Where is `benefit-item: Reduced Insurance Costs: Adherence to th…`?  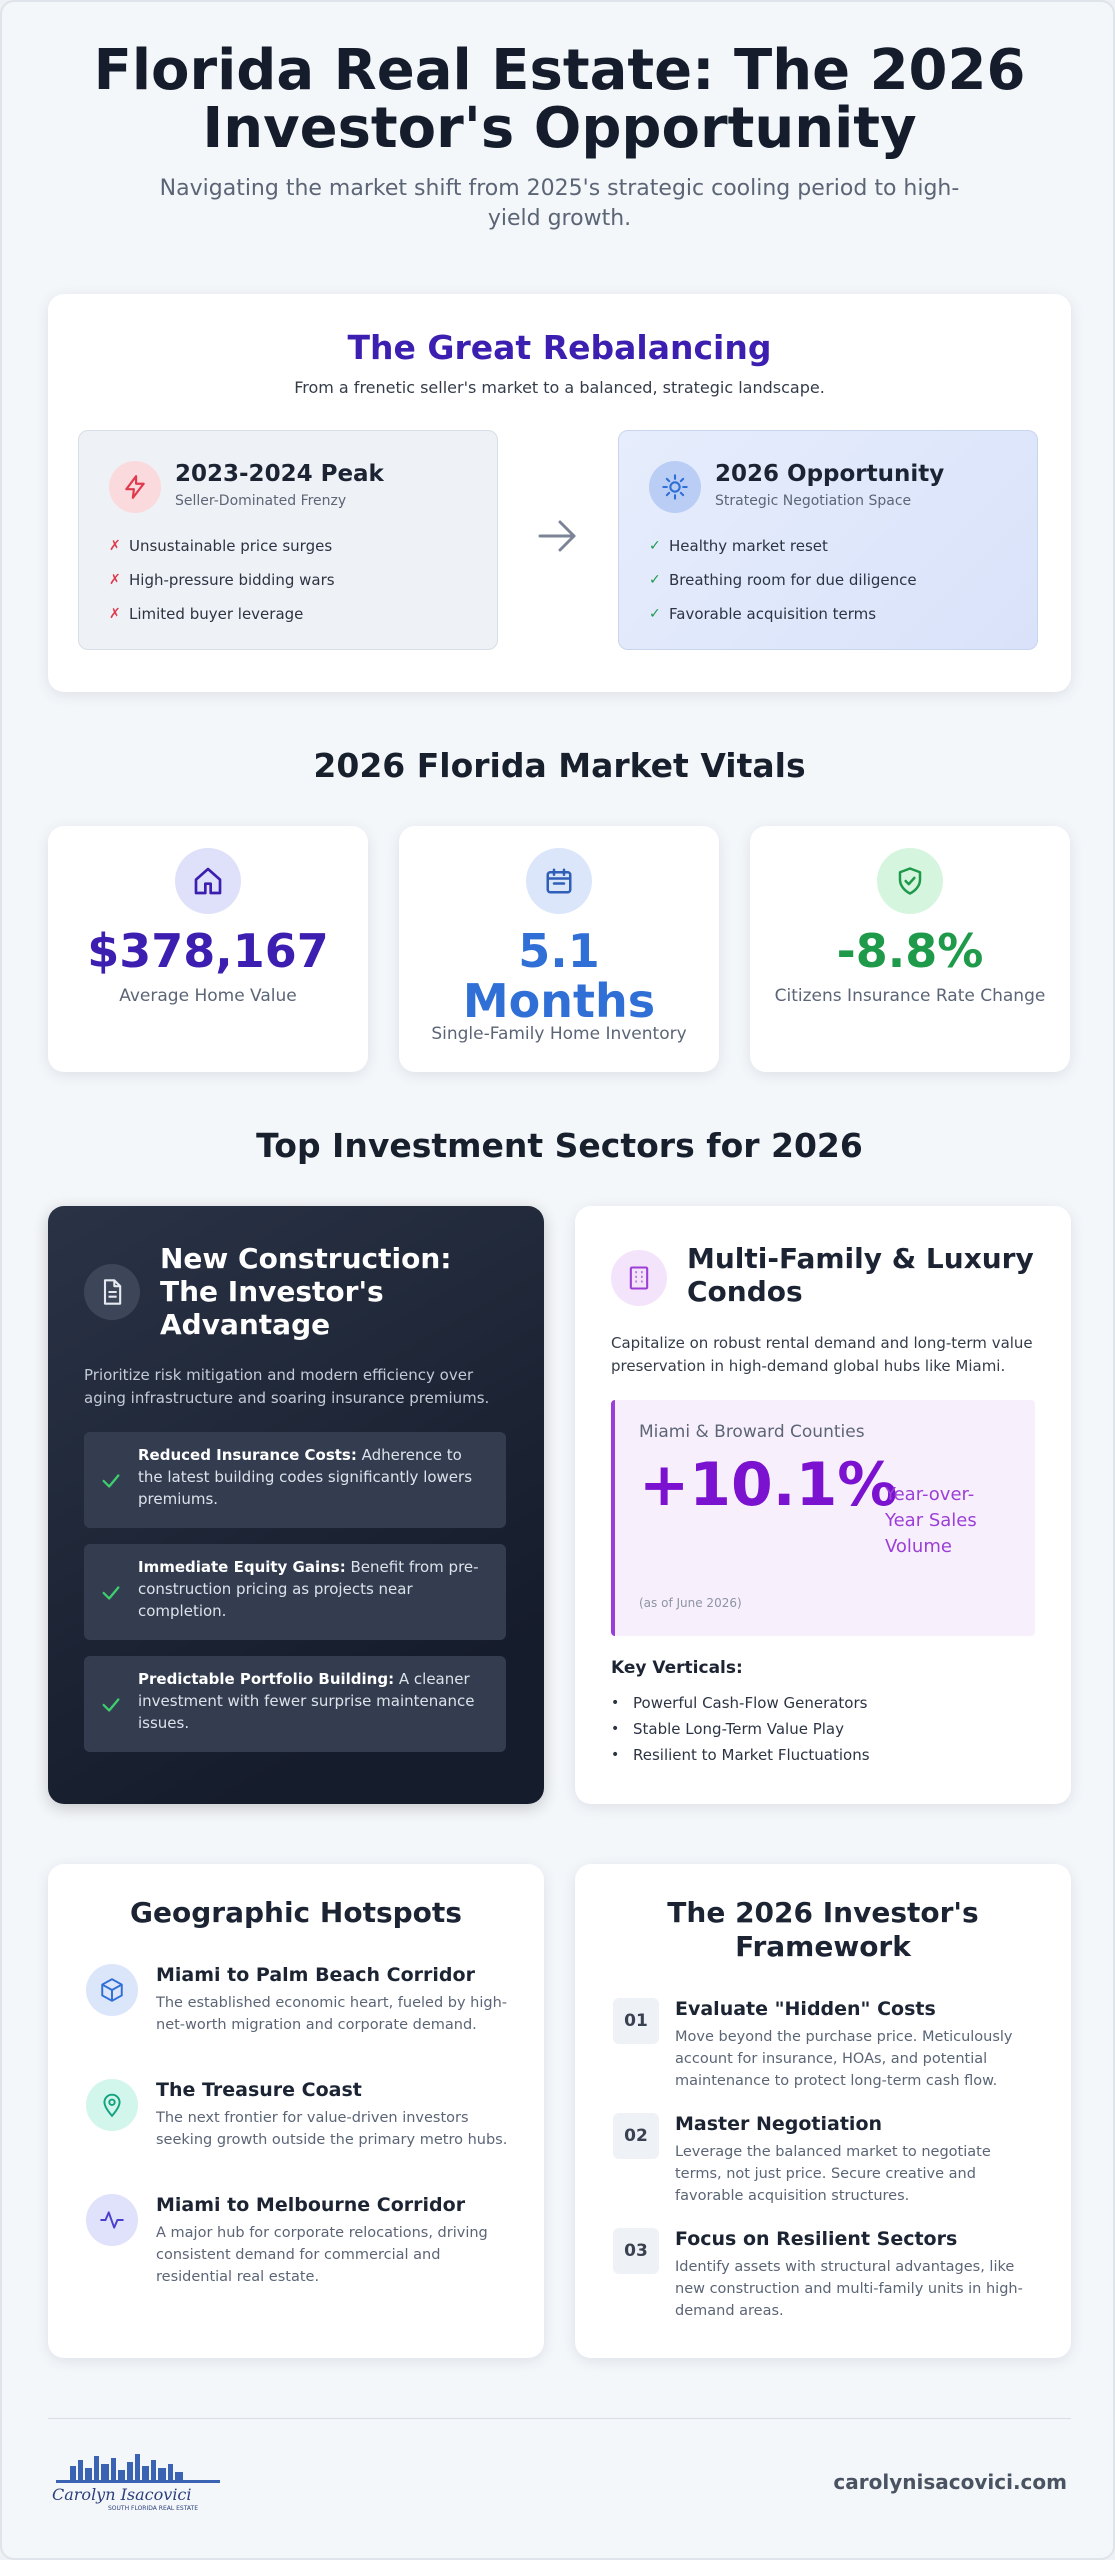 benefit-item: Reduced Insurance Costs: Adherence to th… is located at coordinates (295, 1480).